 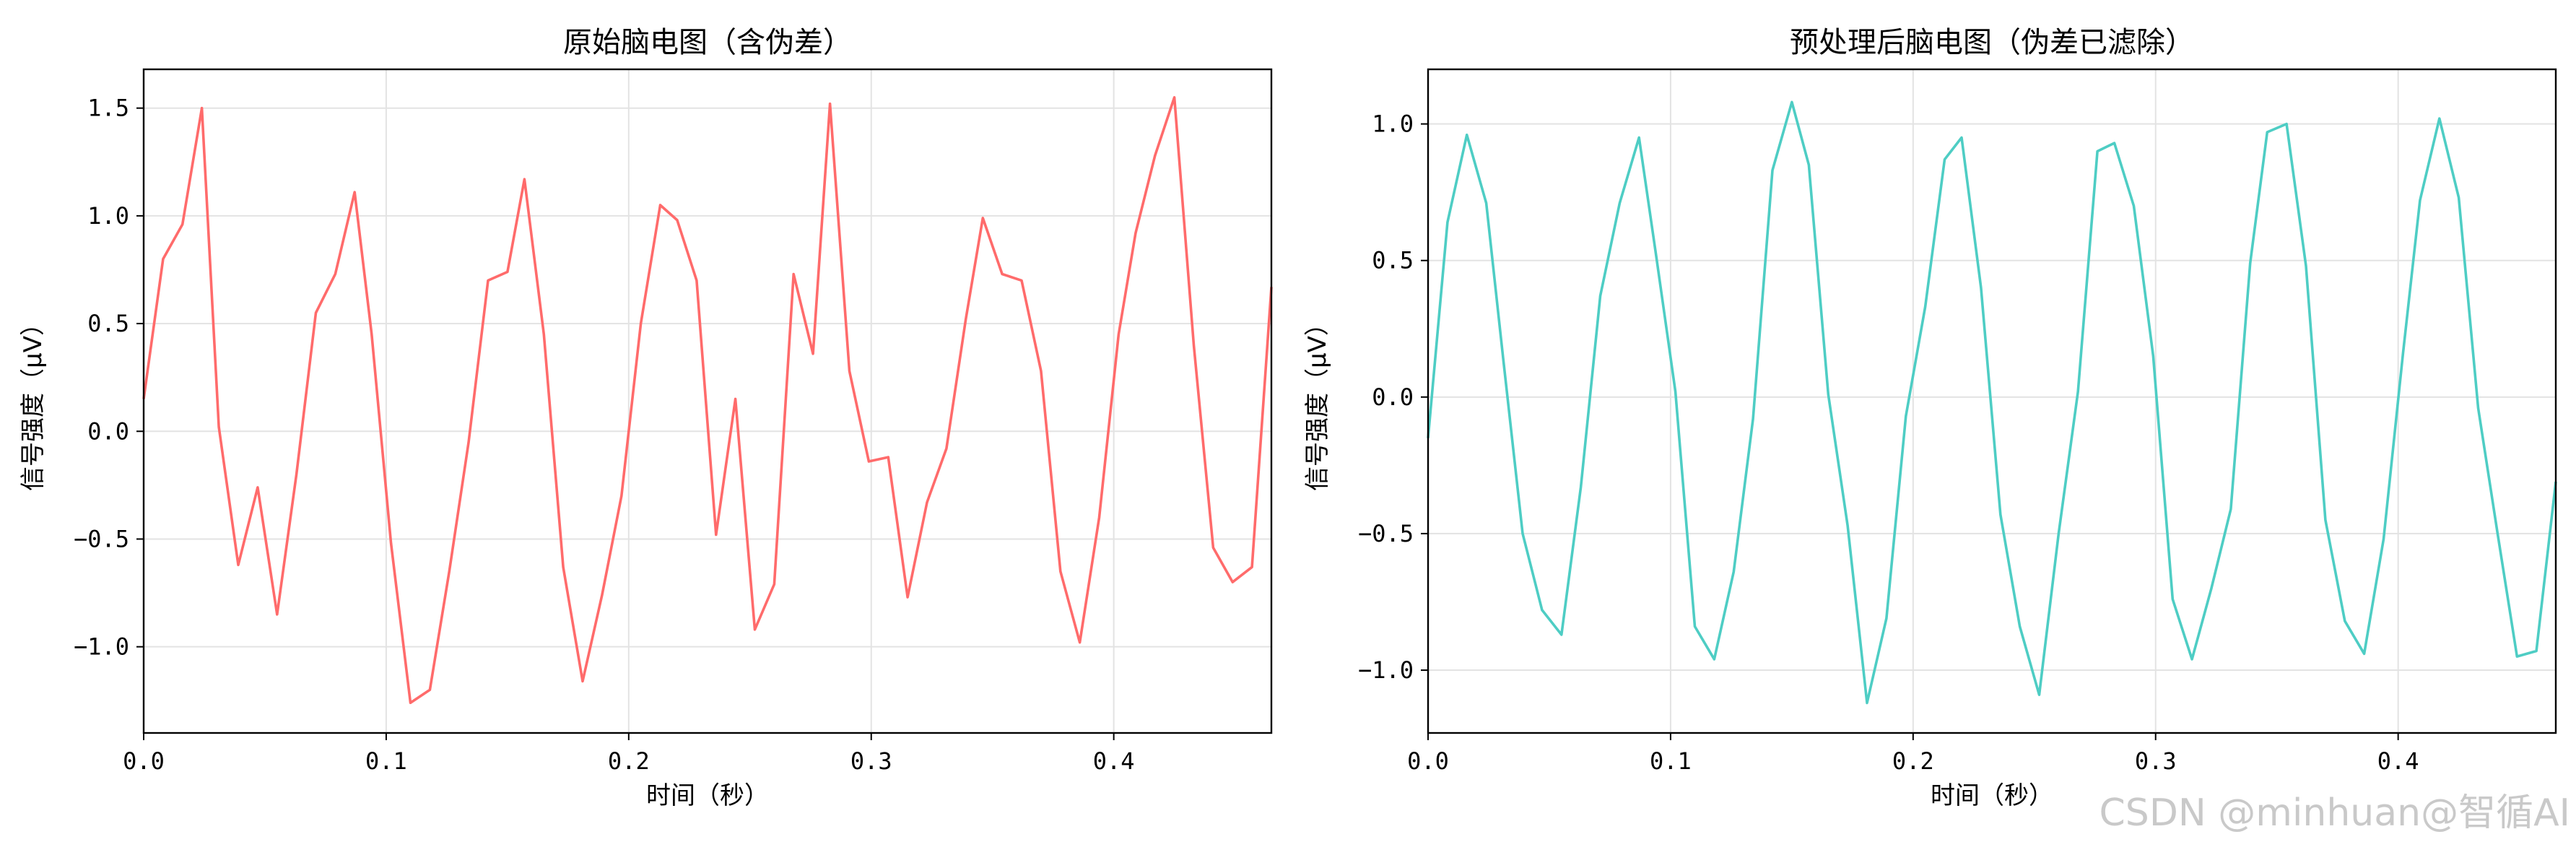 What do you see at coordinates (707, 42) in the screenshot?
I see `chart-title: 原始脑电图（含伪差）` at bounding box center [707, 42].